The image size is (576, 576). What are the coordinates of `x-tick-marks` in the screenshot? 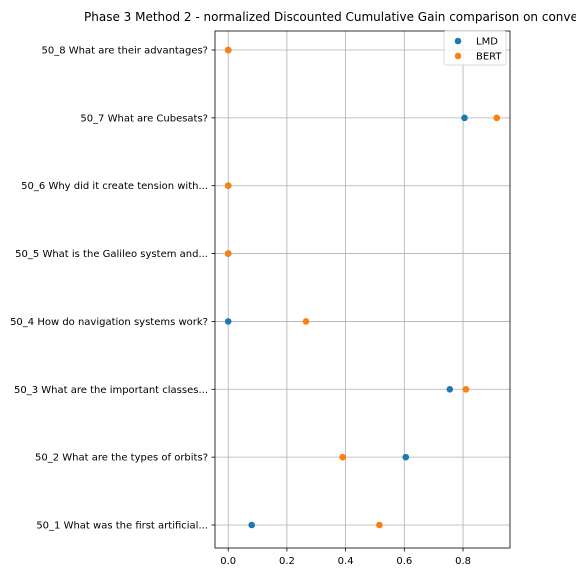 It's located at (345, 550).